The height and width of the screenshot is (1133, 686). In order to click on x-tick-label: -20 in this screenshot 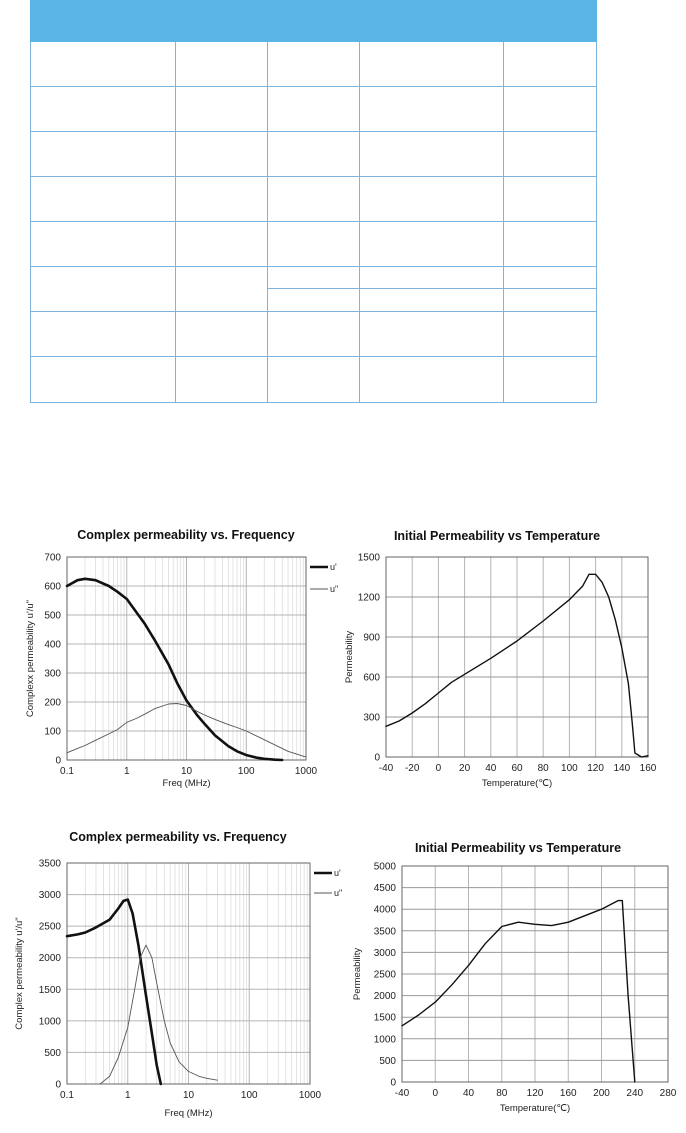, I will do `click(412, 768)`.